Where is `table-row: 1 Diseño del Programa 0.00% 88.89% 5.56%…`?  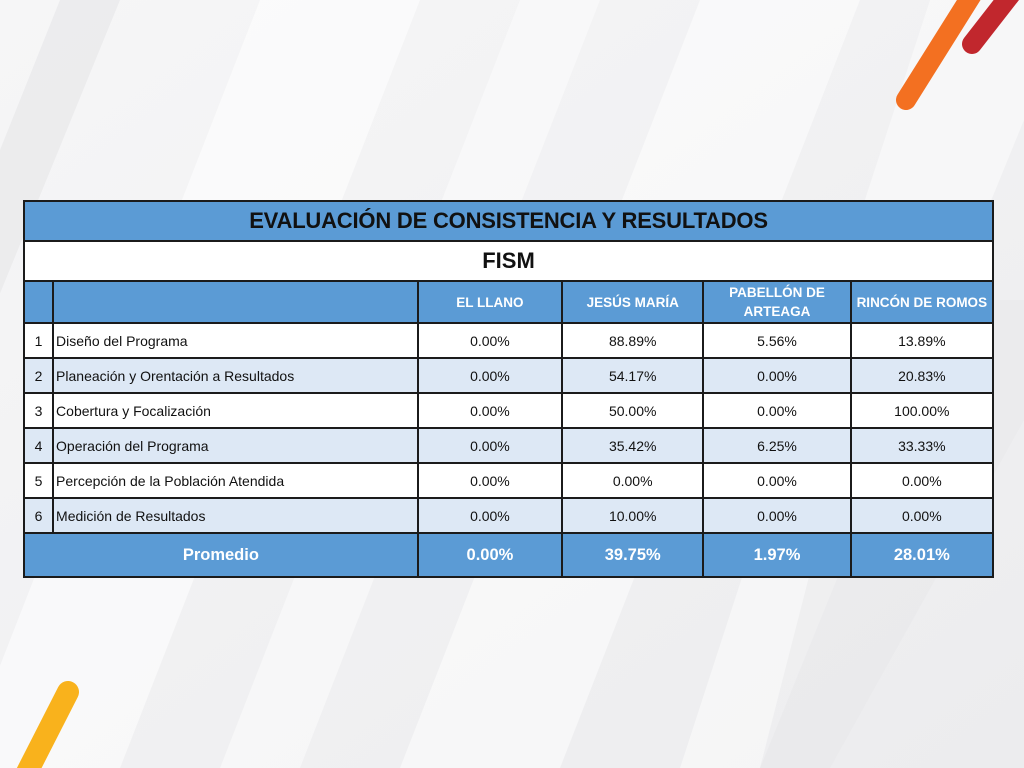 table-row: 1 Diseño del Programa 0.00% 88.89% 5.56%… is located at coordinates (508, 340).